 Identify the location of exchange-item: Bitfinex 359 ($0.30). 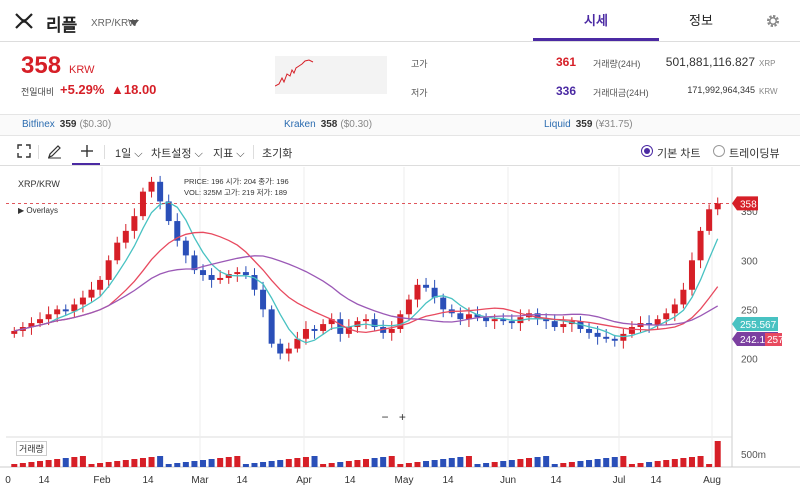
(66, 124).